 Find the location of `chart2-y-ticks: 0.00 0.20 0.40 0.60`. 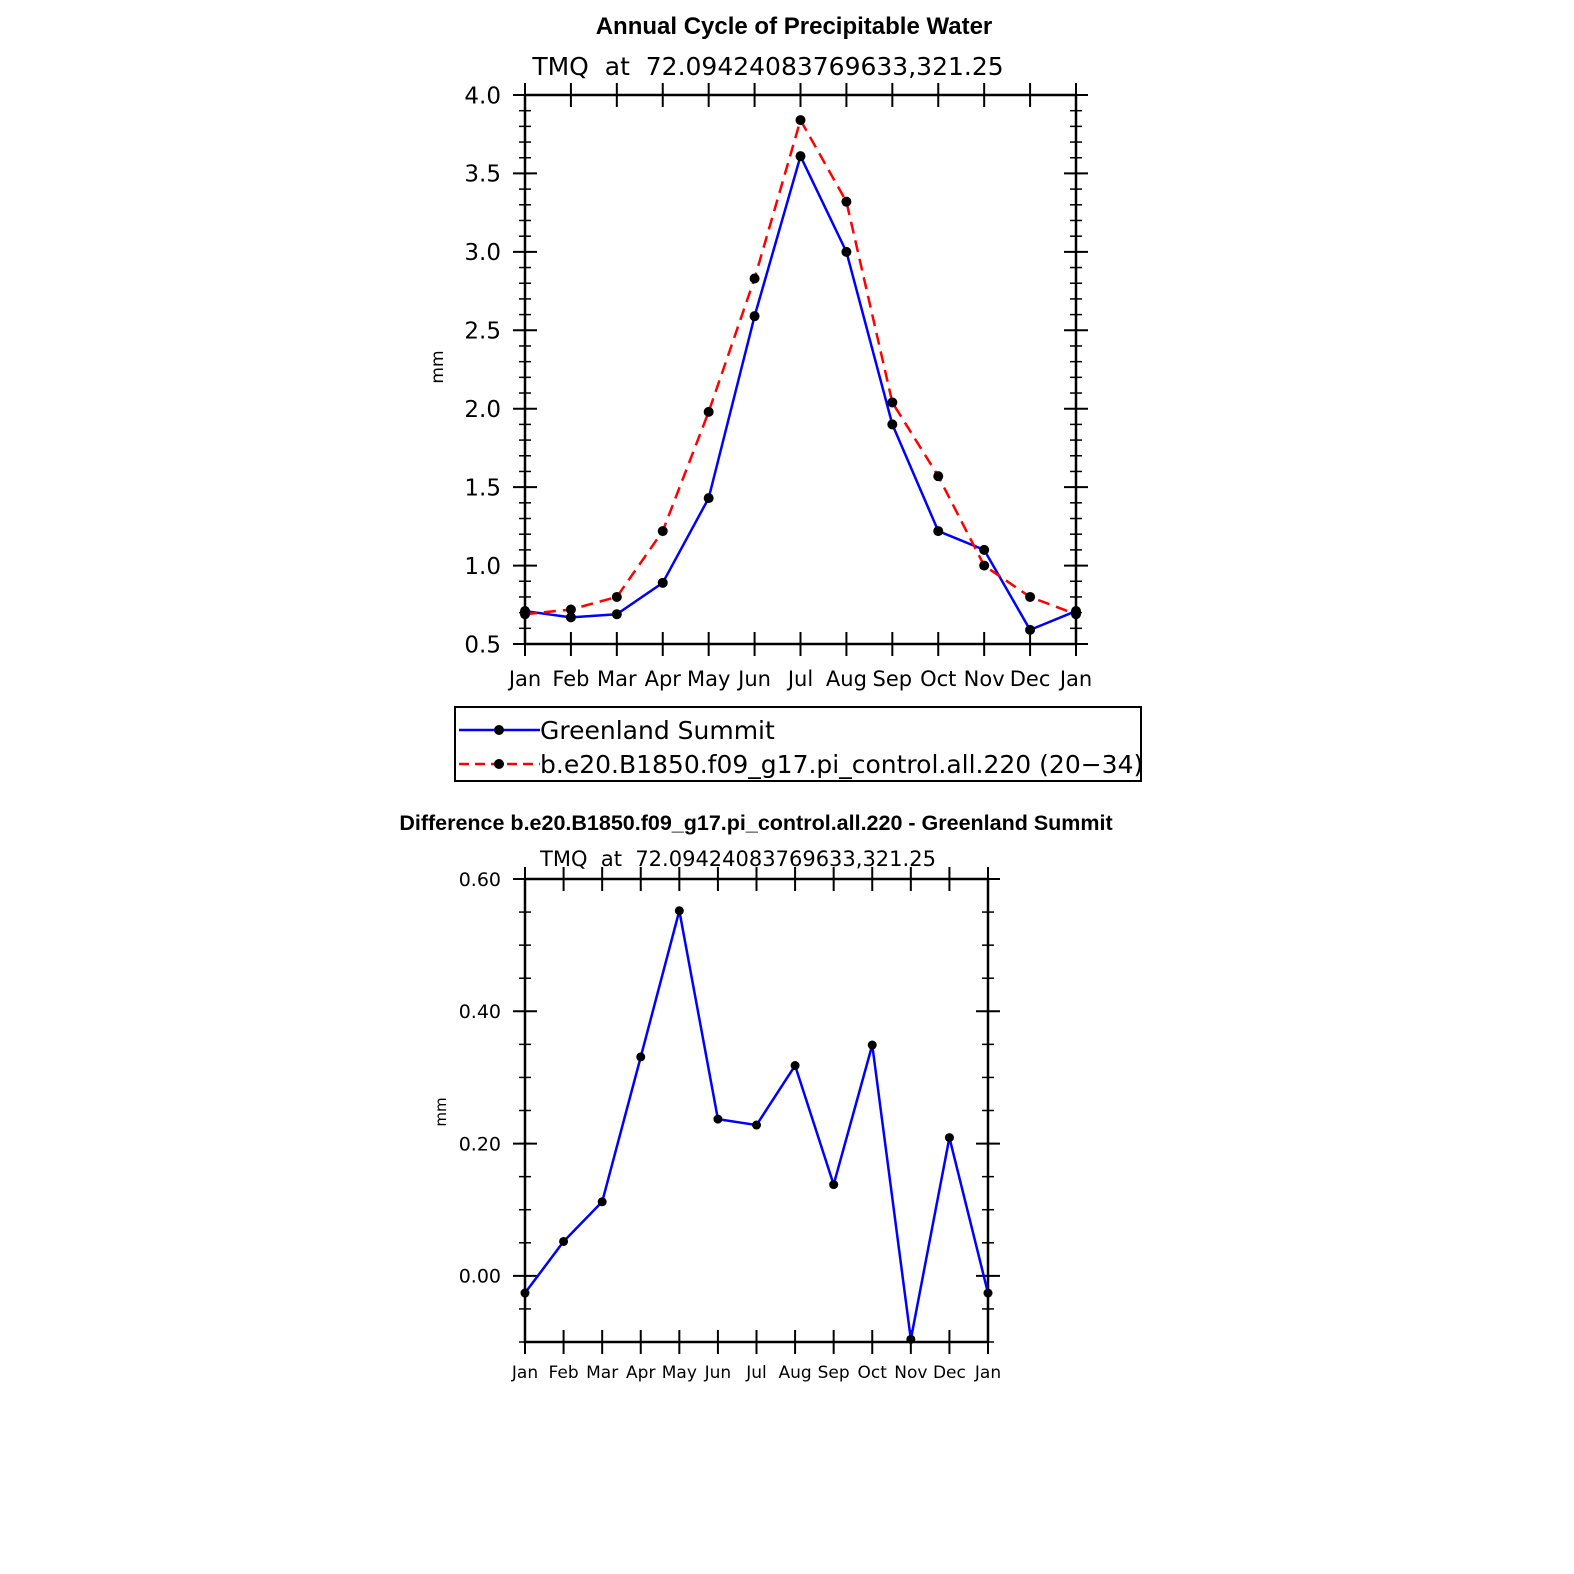

chart2-y-ticks: 0.00 0.20 0.40 0.60 is located at coordinates (729, 1106).